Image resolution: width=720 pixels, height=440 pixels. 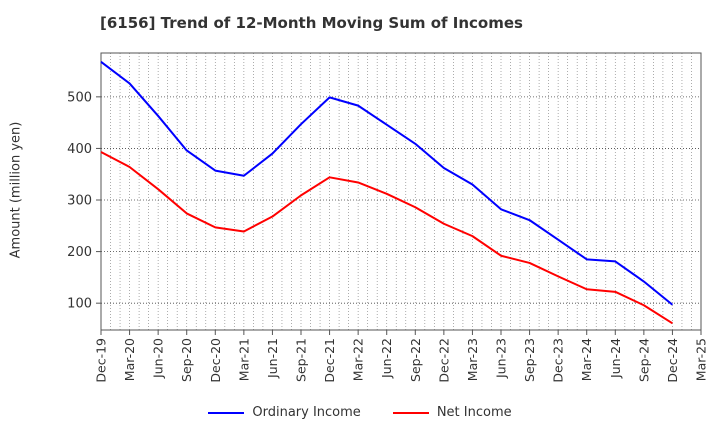 What do you see at coordinates (672, 360) in the screenshot?
I see `x-tick-label: Dec-24` at bounding box center [672, 360].